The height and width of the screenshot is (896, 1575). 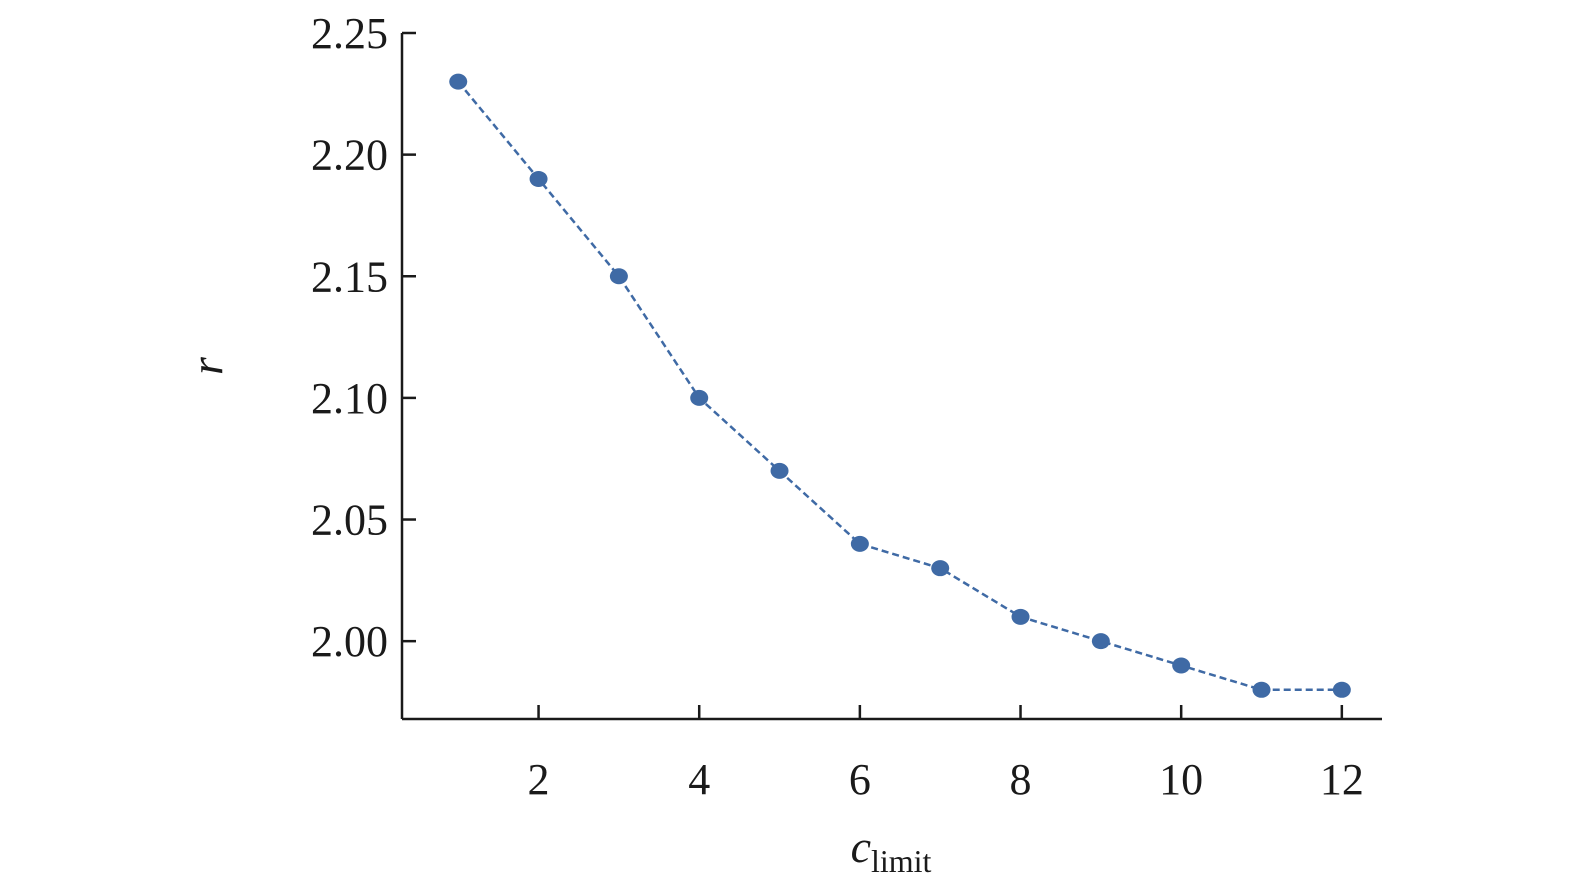 What do you see at coordinates (1021, 779) in the screenshot?
I see `x-tick-label: 8` at bounding box center [1021, 779].